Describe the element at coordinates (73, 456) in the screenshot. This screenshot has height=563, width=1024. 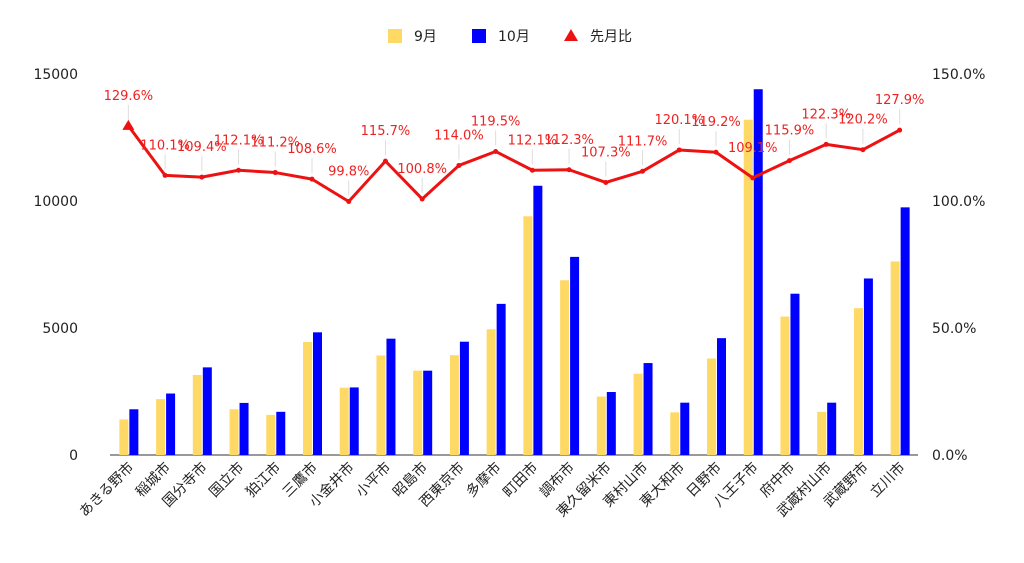
I see `y-left-tick-label: 0` at that location.